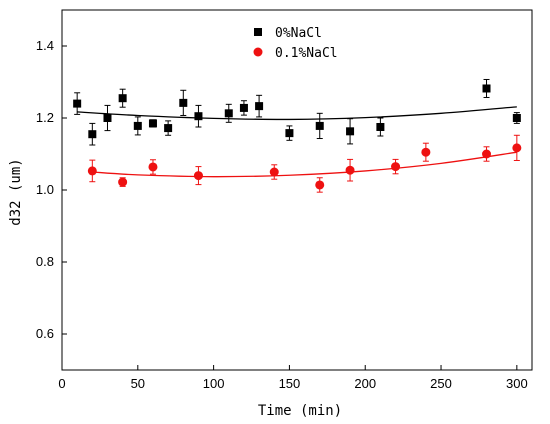  What do you see at coordinates (365, 383) in the screenshot?
I see `x-tick-label: 200` at bounding box center [365, 383].